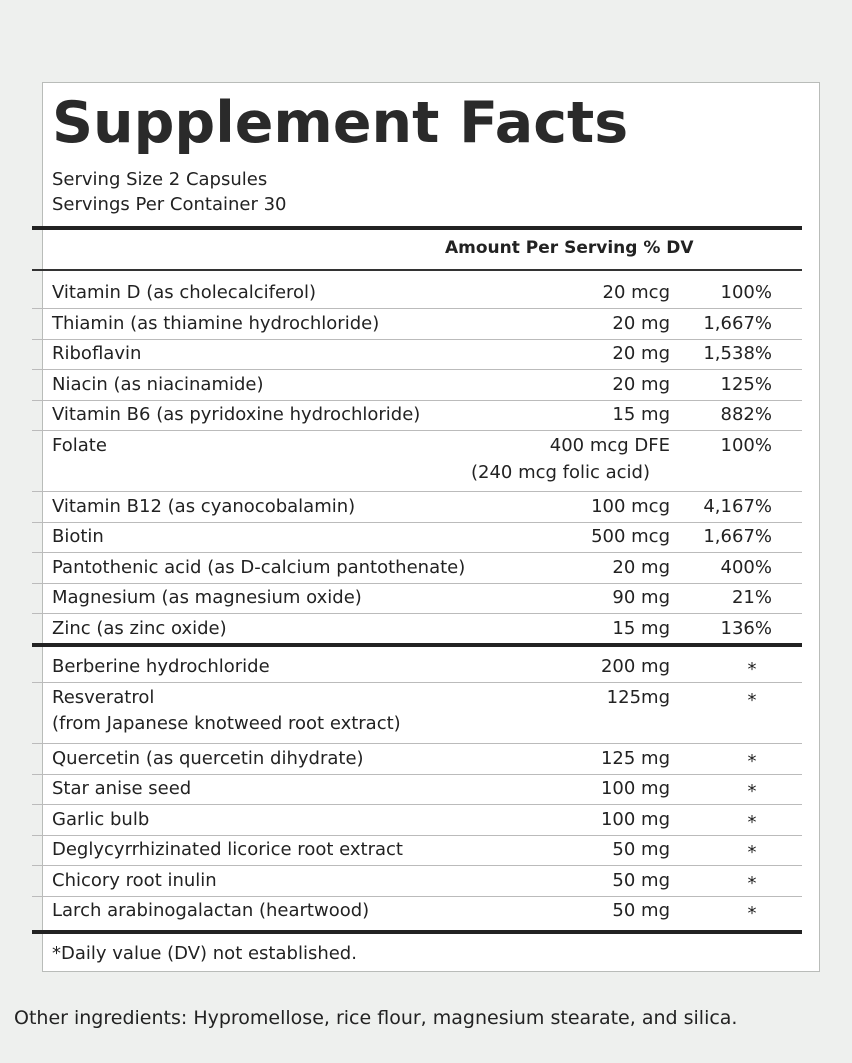  What do you see at coordinates (560, 472) in the screenshot?
I see `amount-note: (240 mcg folic acid)` at bounding box center [560, 472].